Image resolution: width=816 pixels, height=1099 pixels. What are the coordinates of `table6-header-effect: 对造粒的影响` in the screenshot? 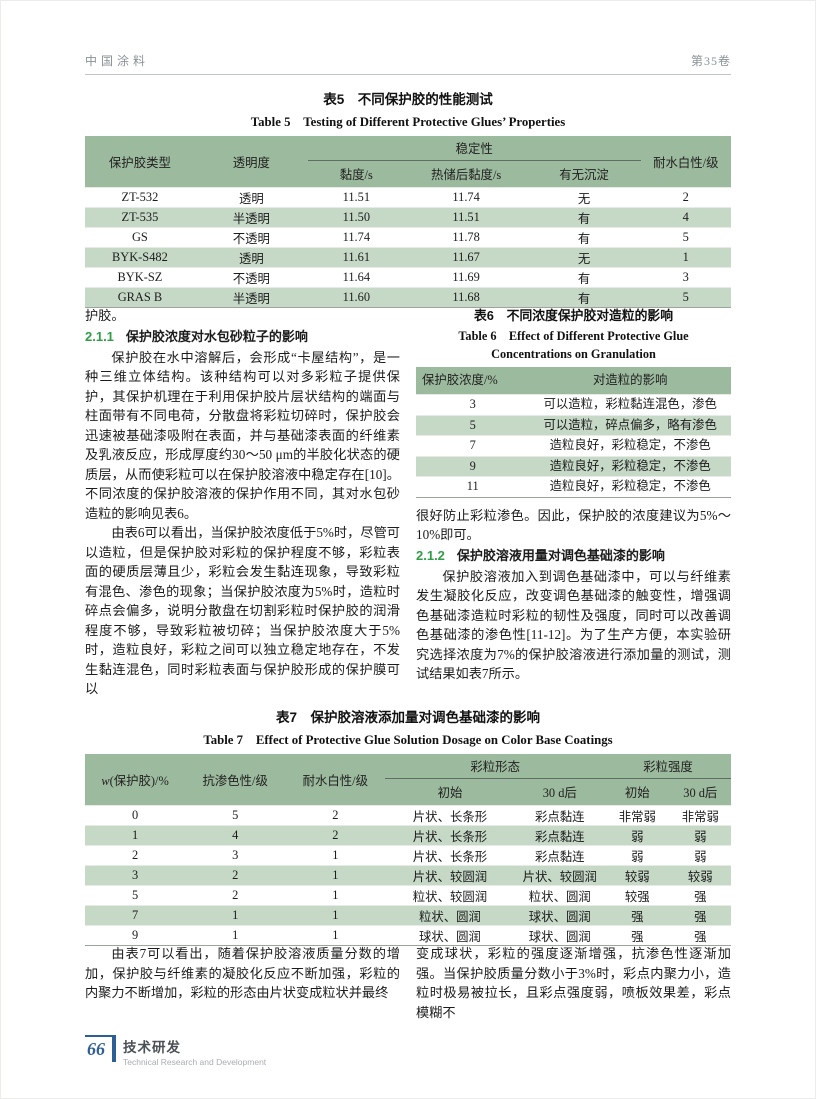 It's located at (630, 380).